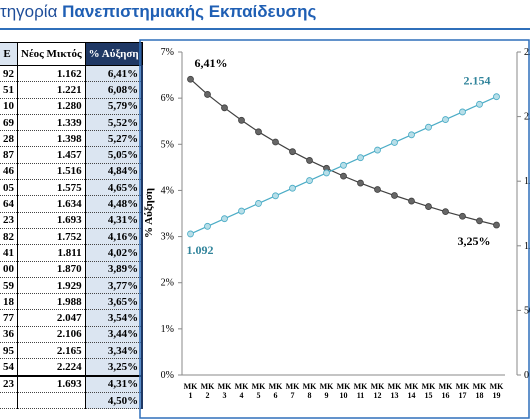  Describe the element at coordinates (51, 335) in the screenshot. I see `cell: 2.106` at that location.